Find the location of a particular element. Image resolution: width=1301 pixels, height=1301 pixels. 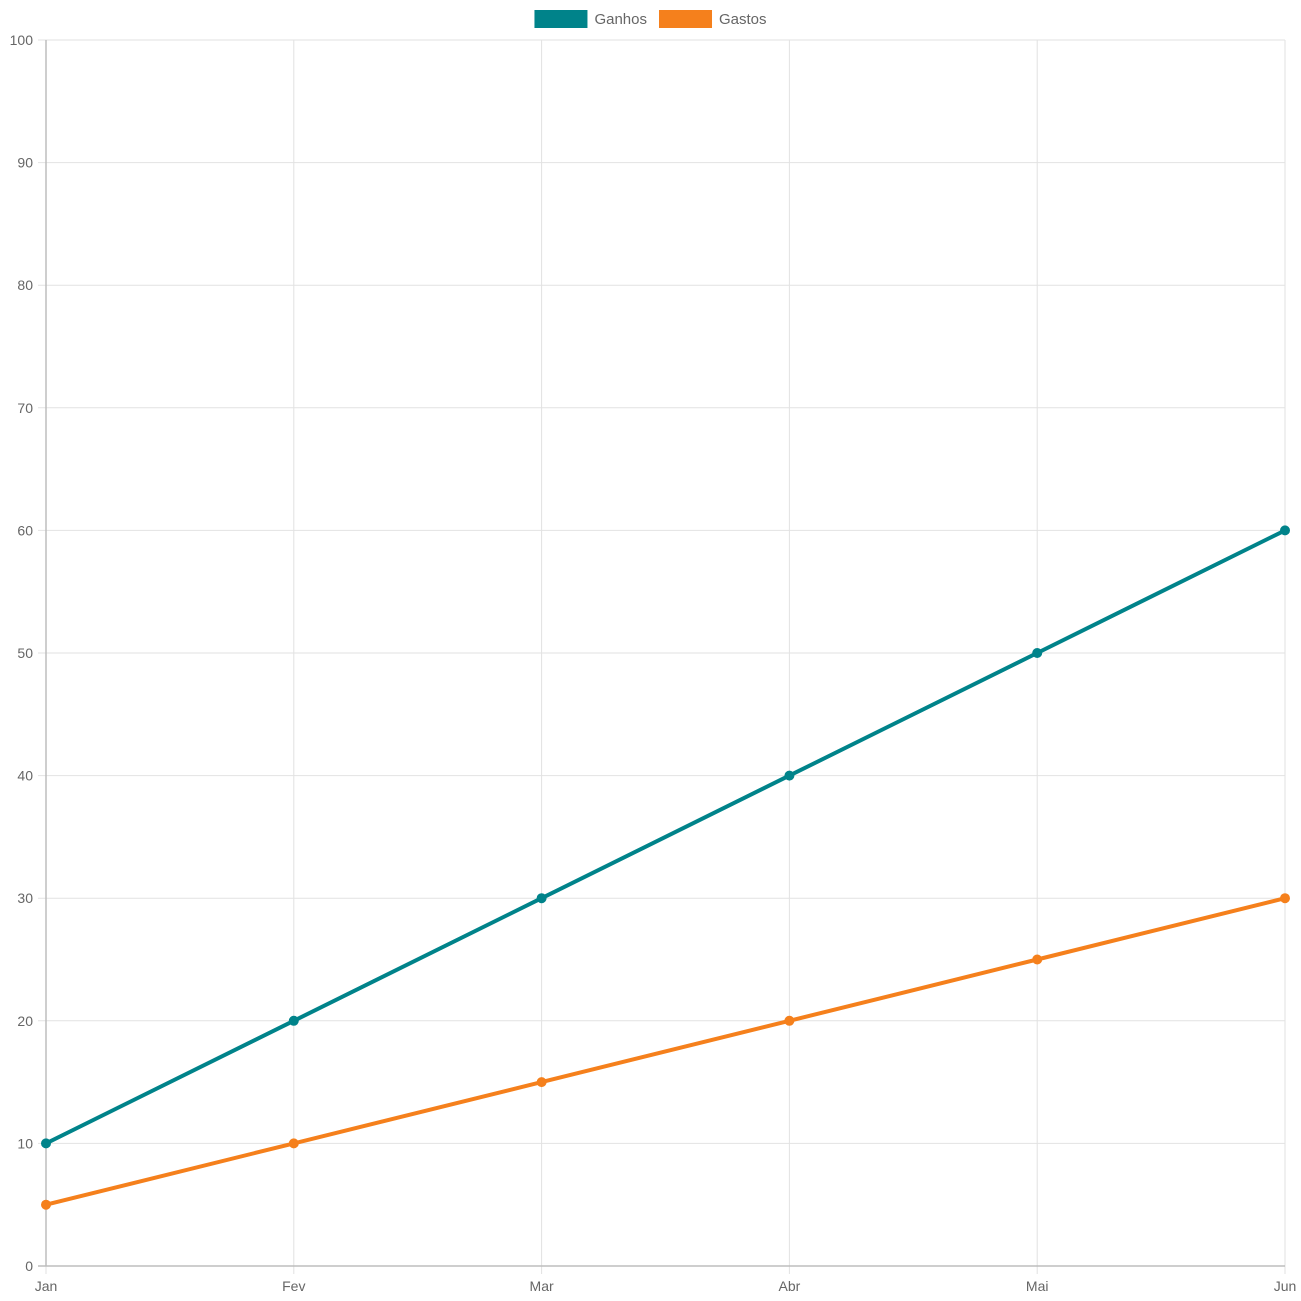

y-tick-label: 50 is located at coordinates (25, 653).